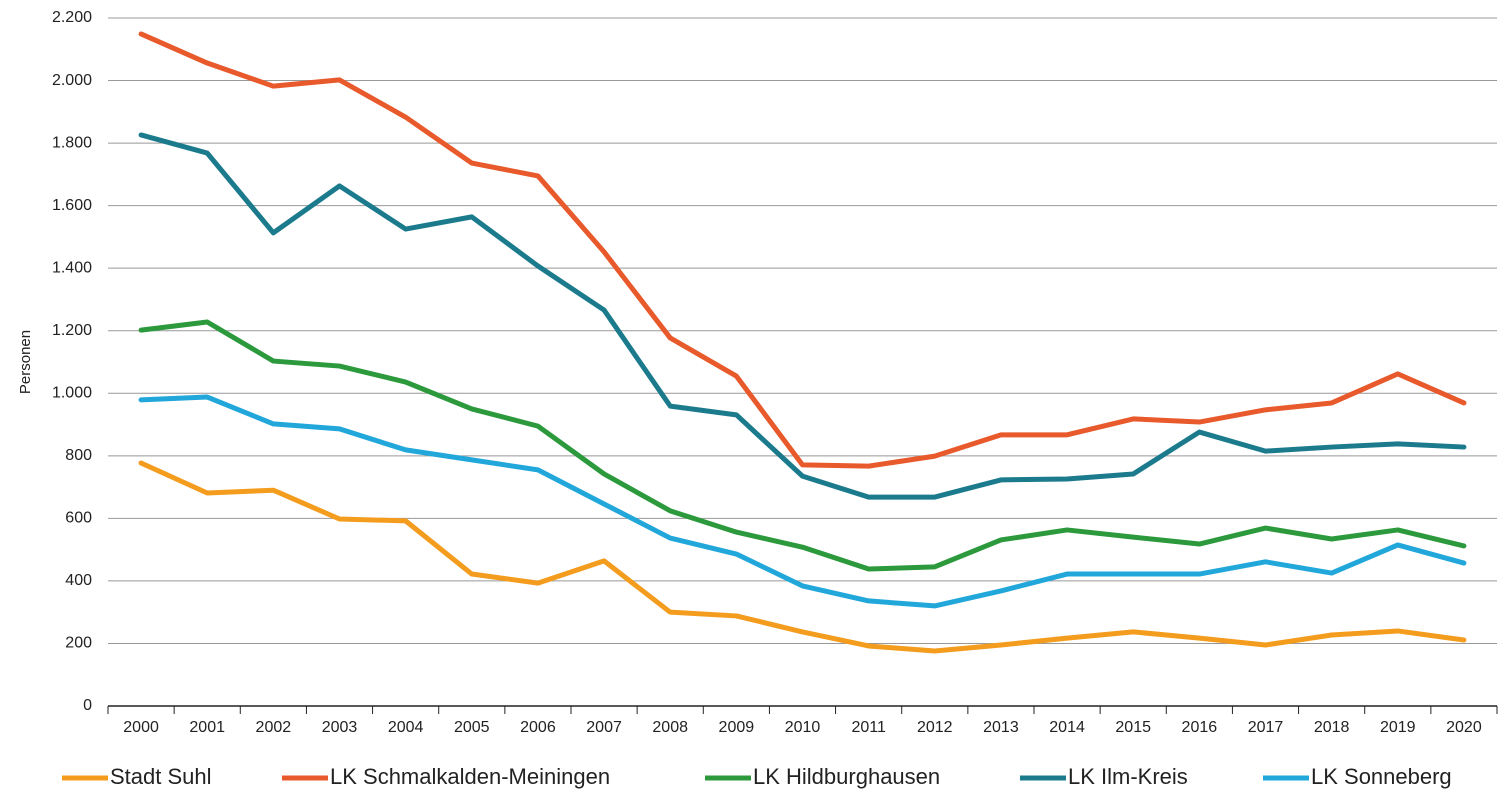 The image size is (1499, 796). What do you see at coordinates (538, 727) in the screenshot?
I see `x-tick-label: 2006` at bounding box center [538, 727].